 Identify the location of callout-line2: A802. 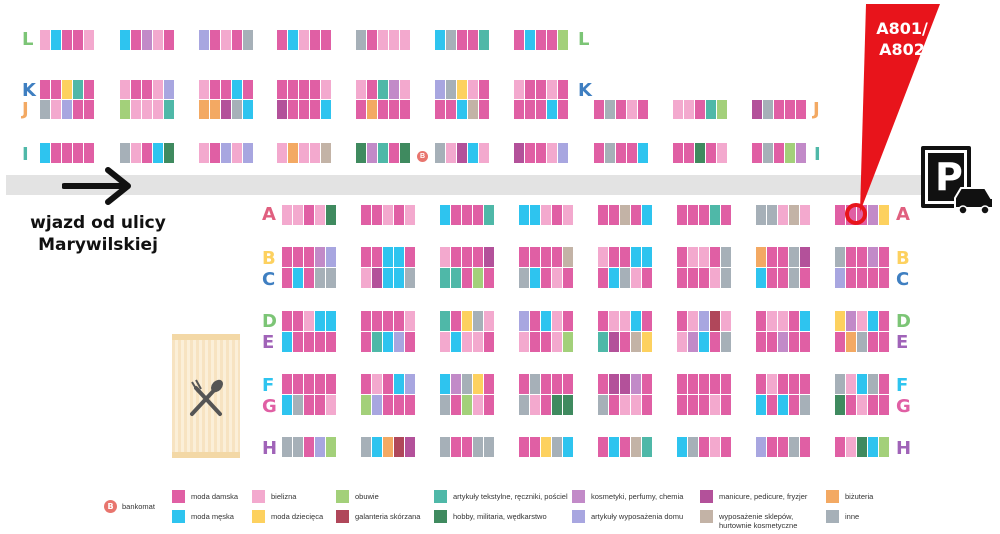
(902, 49).